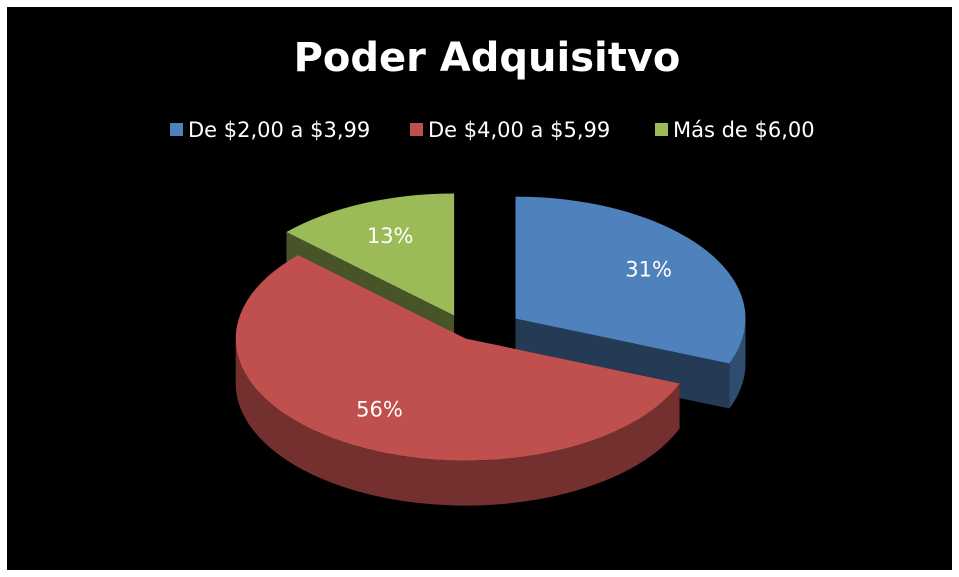  Describe the element at coordinates (390, 236) in the screenshot. I see `data-label: 13%` at that location.